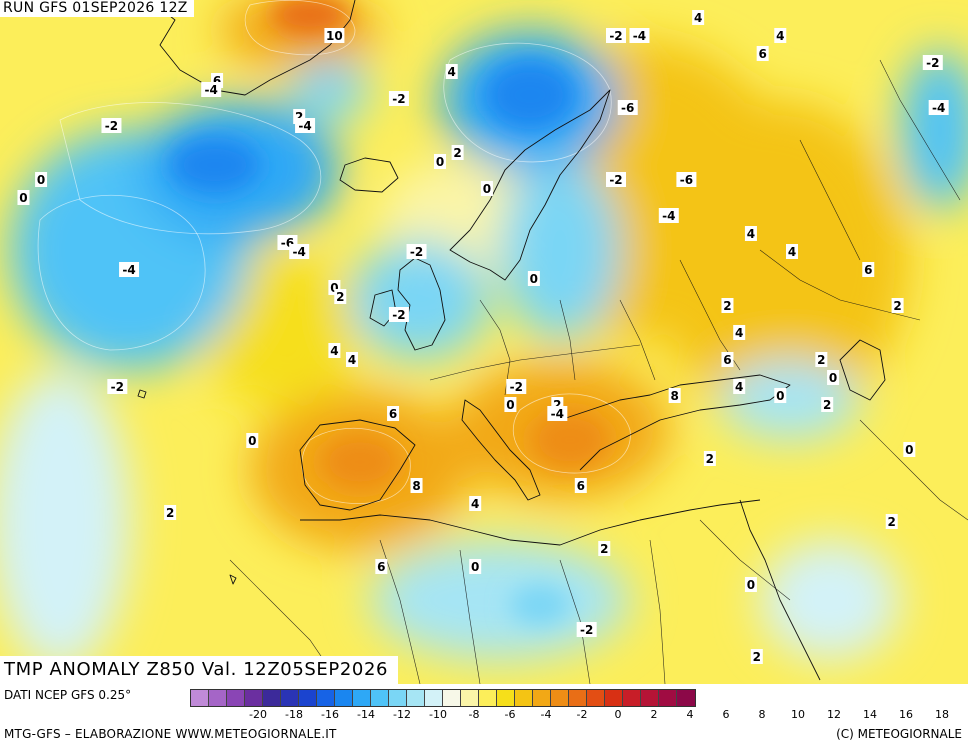 The height and width of the screenshot is (745, 968). Describe the element at coordinates (618, 714) in the screenshot. I see `legend-tick-label: 0` at that location.